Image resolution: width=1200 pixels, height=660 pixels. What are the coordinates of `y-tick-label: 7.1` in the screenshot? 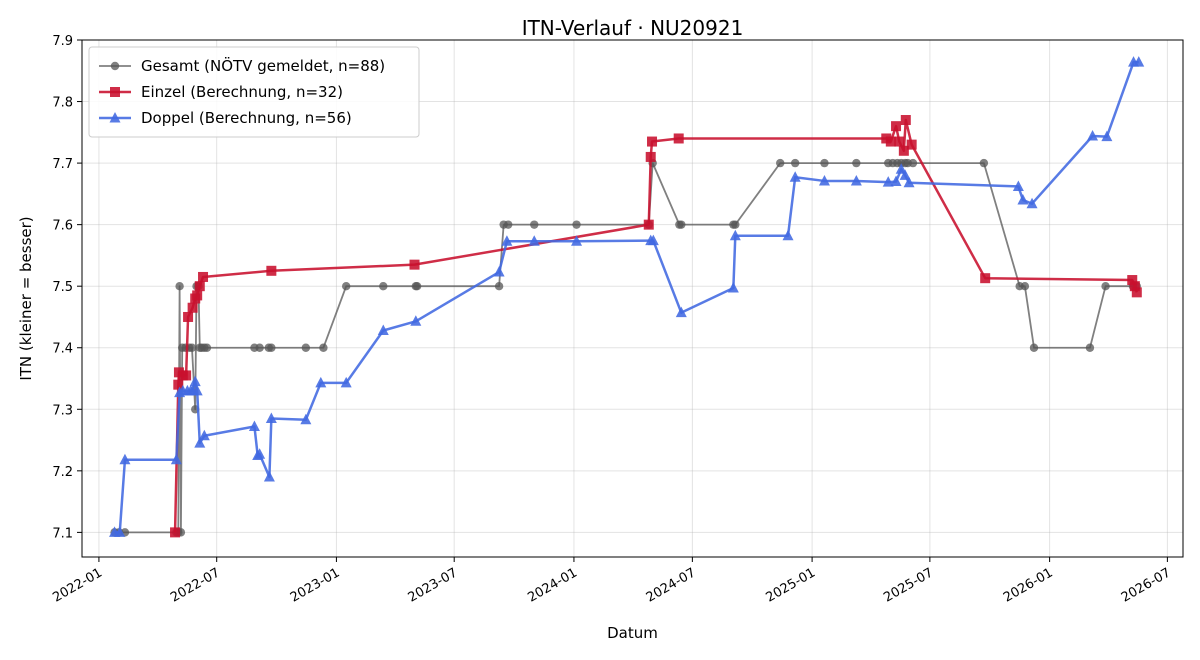 It's located at (62, 533).